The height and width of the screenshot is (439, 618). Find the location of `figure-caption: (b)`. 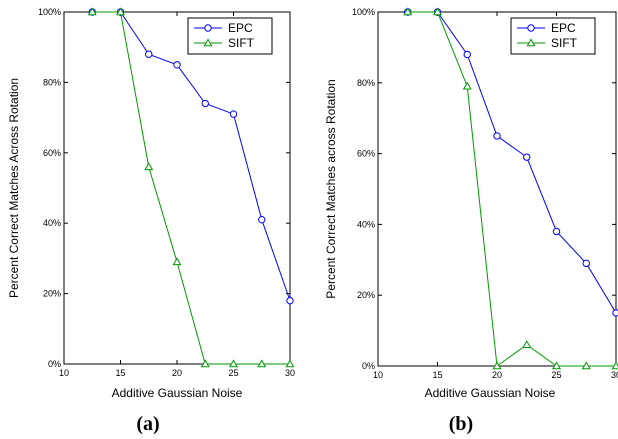

figure-caption: (b) is located at coordinates (461, 424).